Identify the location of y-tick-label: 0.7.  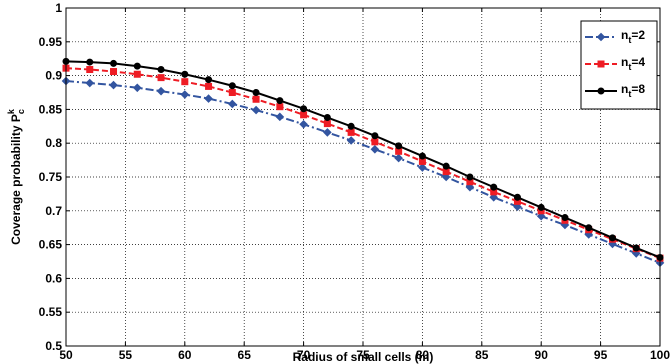
(53, 211).